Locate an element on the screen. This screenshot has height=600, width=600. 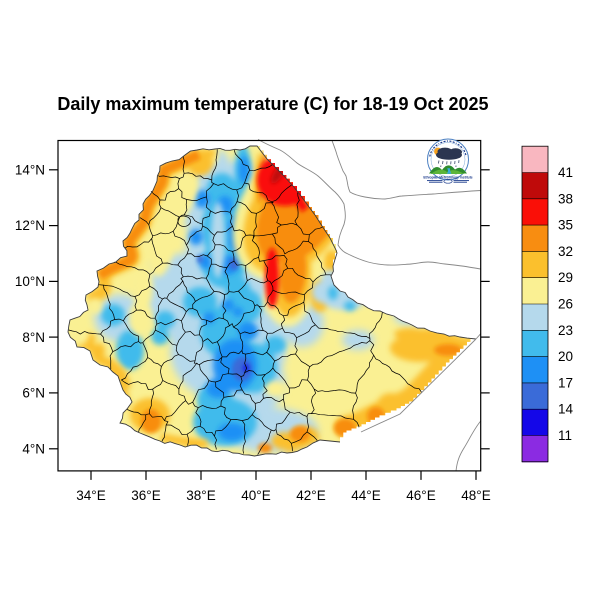
svg-text: 4°N is located at coordinates (33, 448).